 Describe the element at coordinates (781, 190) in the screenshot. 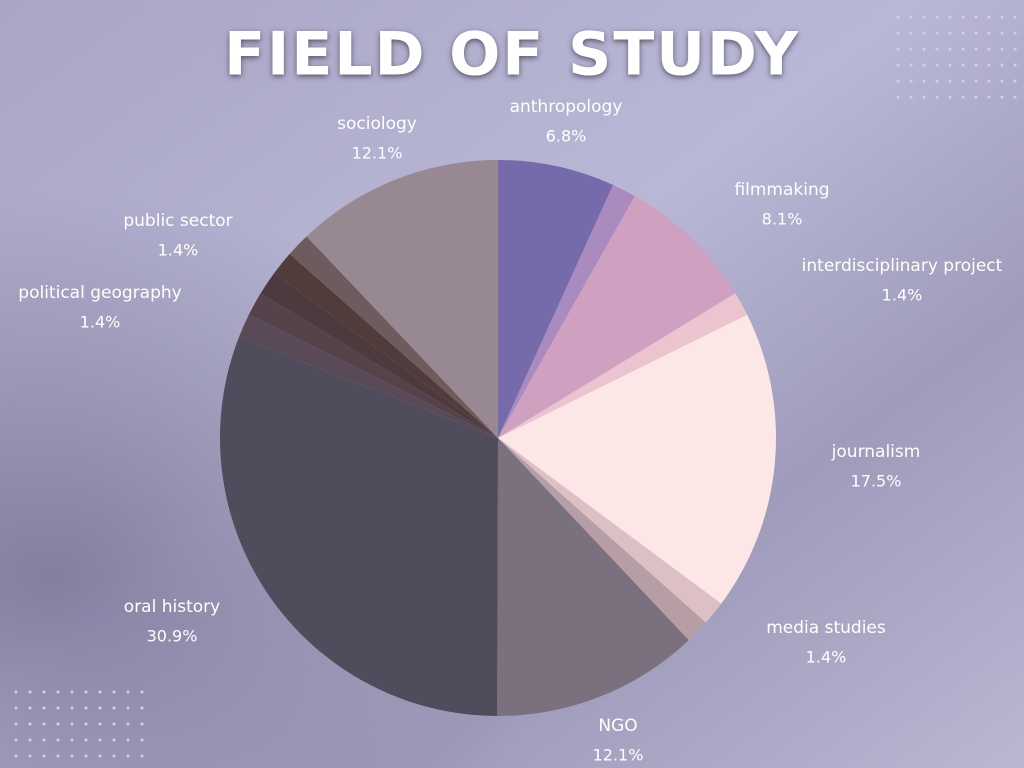

I see `slice-label: filmmaking` at that location.